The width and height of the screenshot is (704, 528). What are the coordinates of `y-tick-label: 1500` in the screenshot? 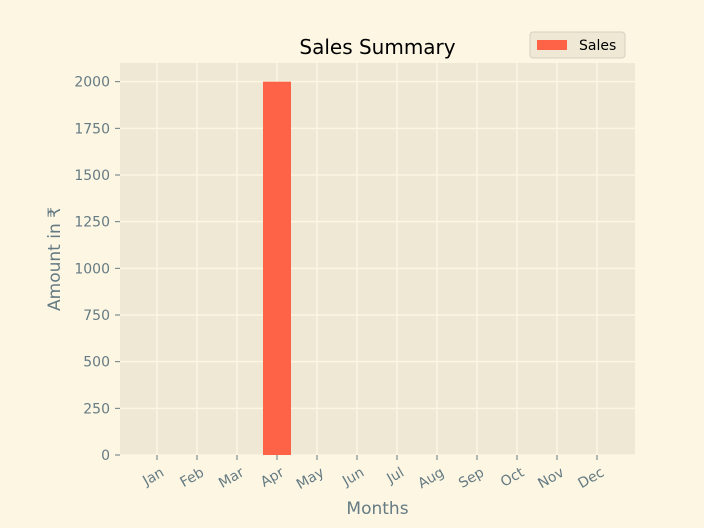 It's located at (92, 176).